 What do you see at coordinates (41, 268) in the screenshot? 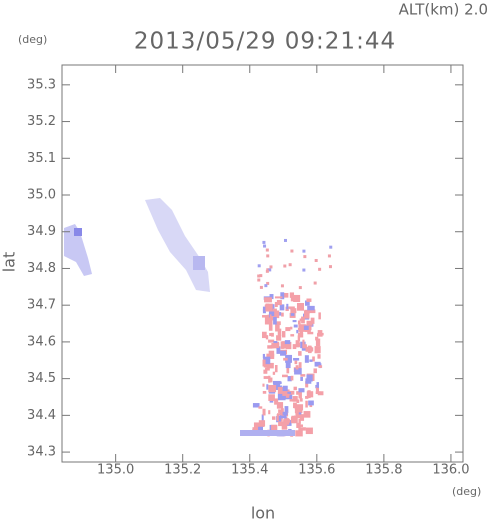
I see `y-tick-label: 34.8` at bounding box center [41, 268].